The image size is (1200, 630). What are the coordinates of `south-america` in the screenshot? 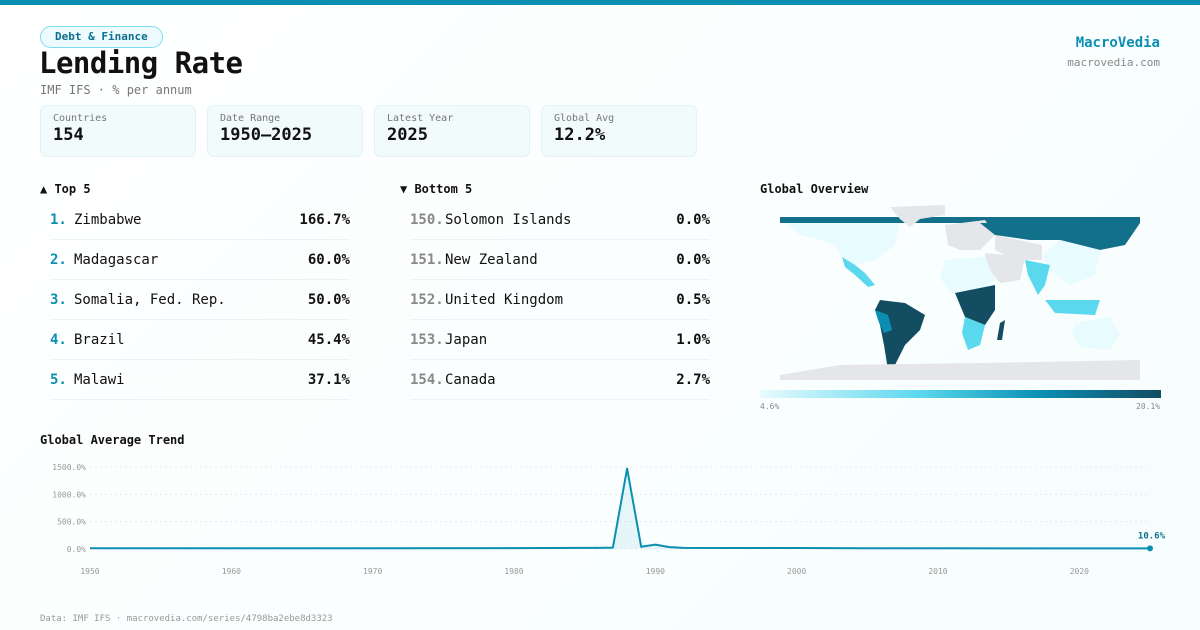 It's located at (900, 335).